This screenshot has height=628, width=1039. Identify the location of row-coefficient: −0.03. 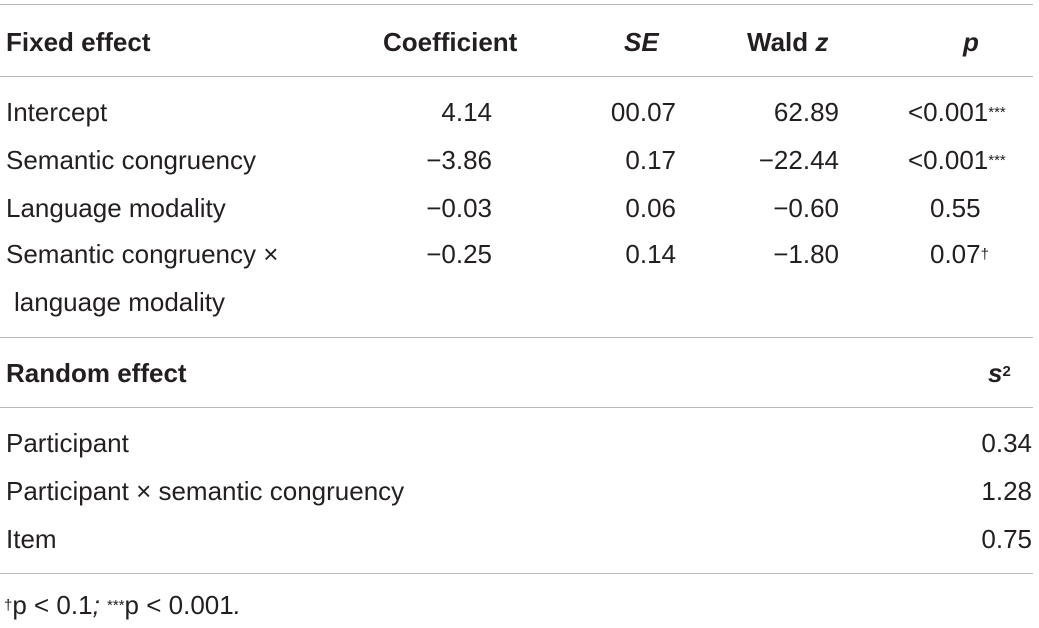
(459, 208).